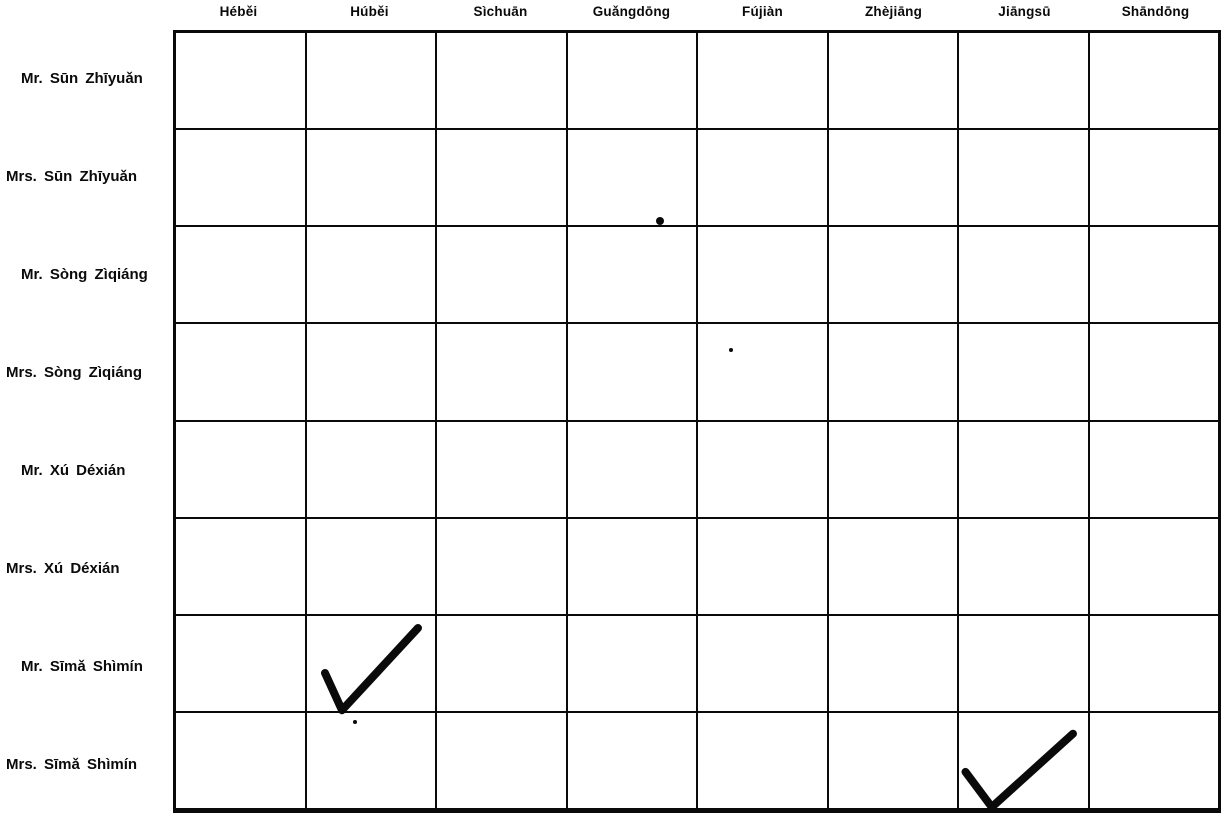 The height and width of the screenshot is (818, 1225). I want to click on column-header-h-b-i: Húběi, so click(369, 11).